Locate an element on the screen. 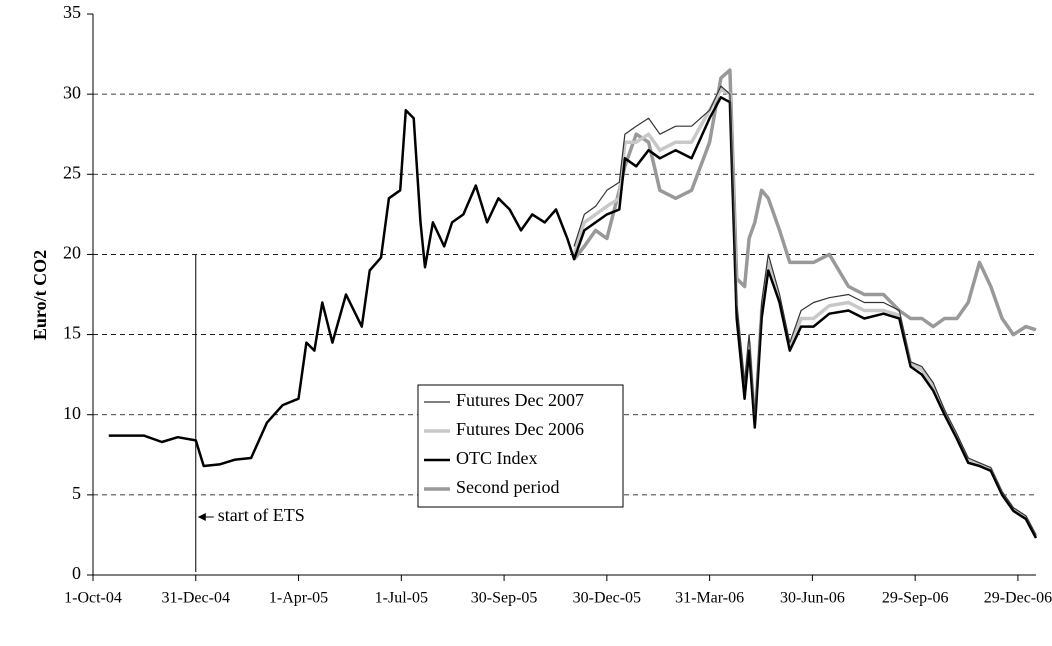  y-tick-label: 20 is located at coordinates (72, 253).